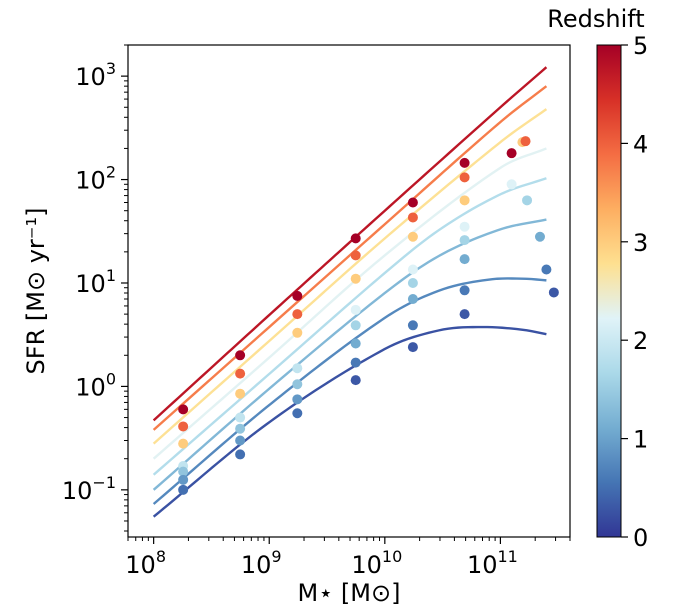 This screenshot has width=686, height=610. I want to click on x-tick-label: 10¹¹, so click(492, 563).